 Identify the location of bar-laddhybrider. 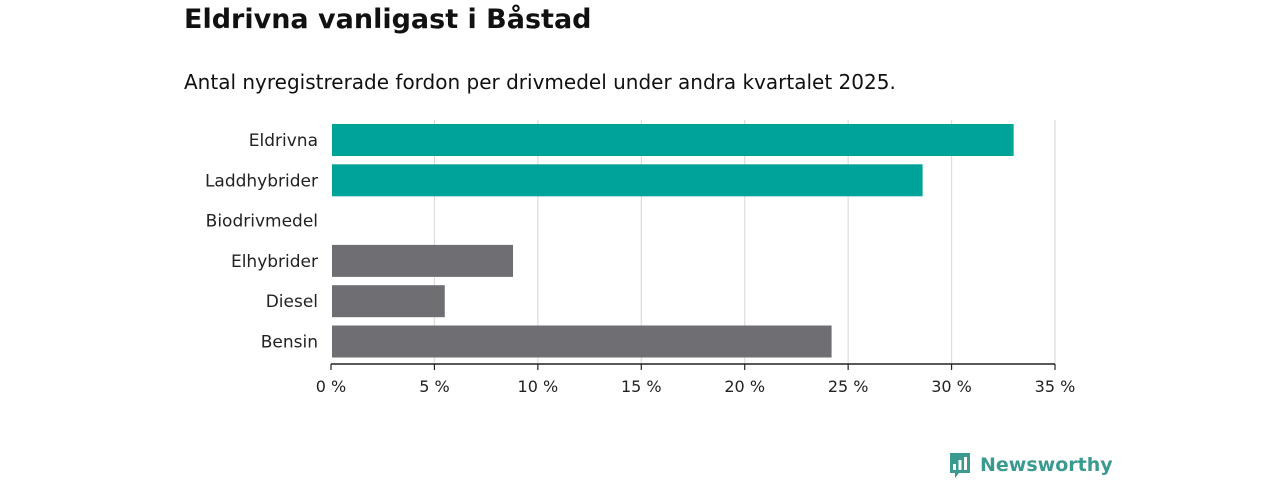
(627, 180).